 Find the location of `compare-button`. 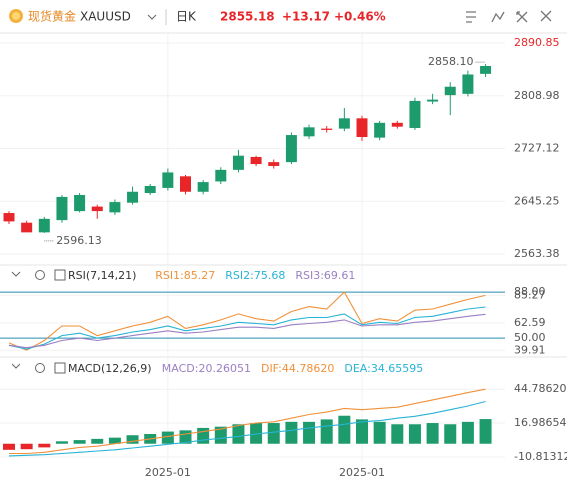

compare-button is located at coordinates (522, 17).